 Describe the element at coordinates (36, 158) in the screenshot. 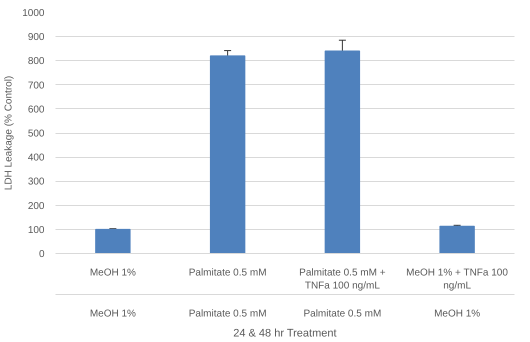

I see `y-tick-label: 400` at that location.